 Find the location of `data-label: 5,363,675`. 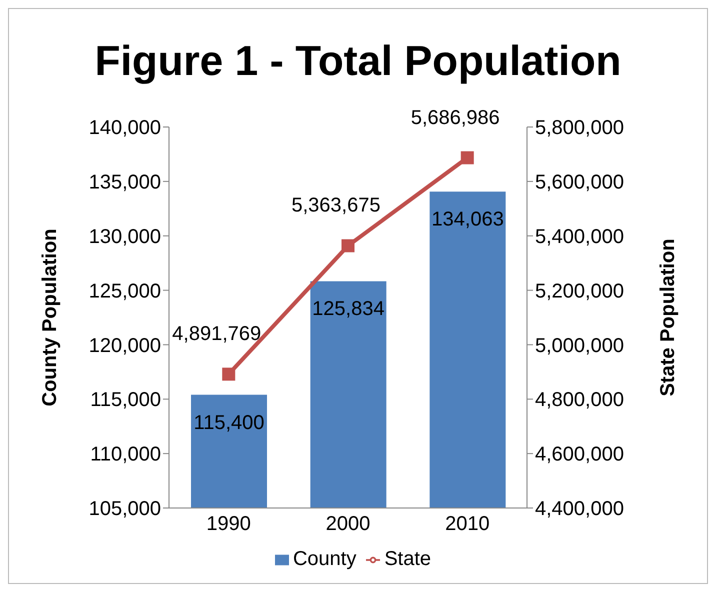

data-label: 5,363,675 is located at coordinates (336, 205).